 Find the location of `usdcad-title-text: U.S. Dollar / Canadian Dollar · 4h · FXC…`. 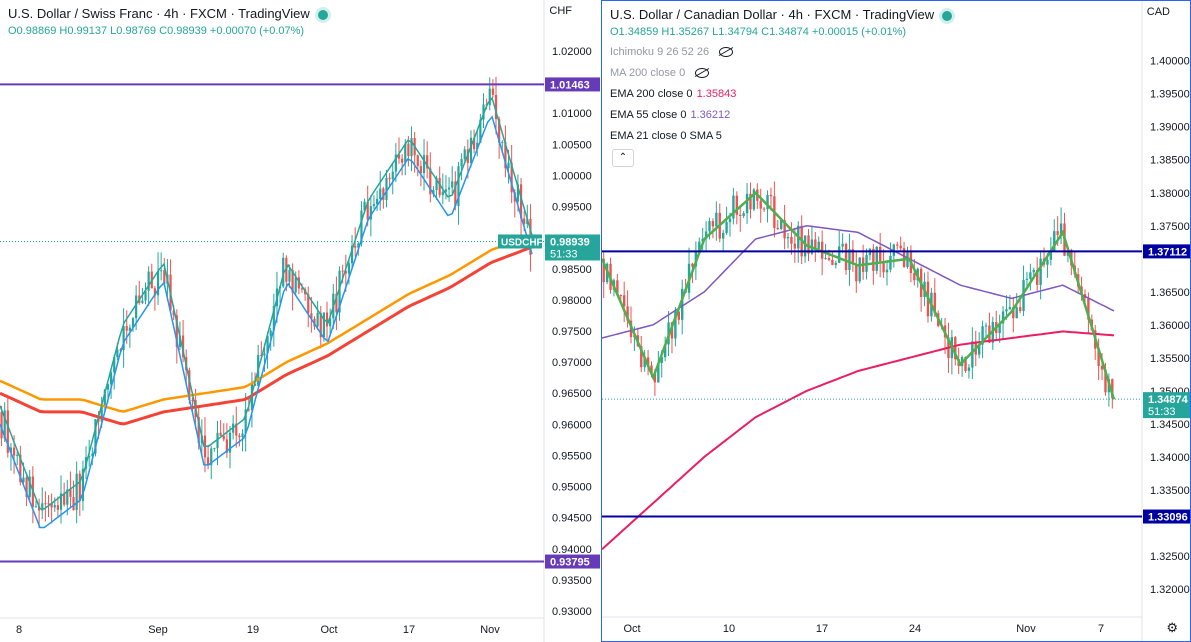

usdcad-title-text: U.S. Dollar / Canadian Dollar · 4h · FXC… is located at coordinates (772, 14).